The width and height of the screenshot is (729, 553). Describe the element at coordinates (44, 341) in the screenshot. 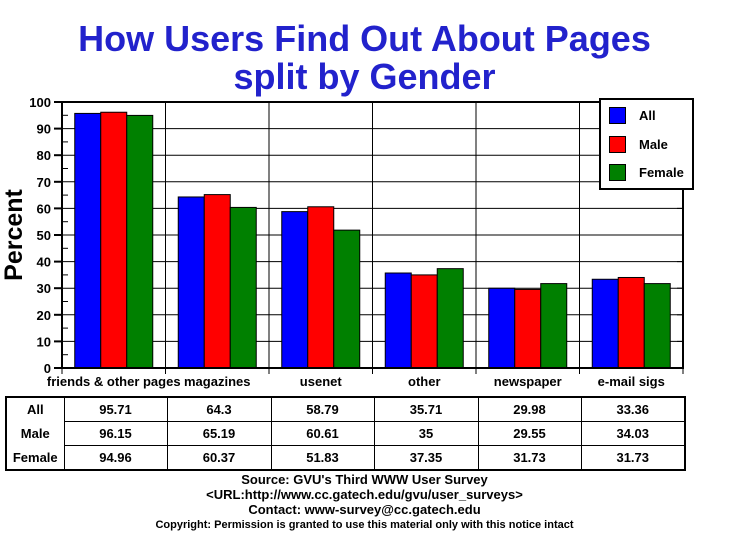

I see `y-tick-label: 10` at that location.